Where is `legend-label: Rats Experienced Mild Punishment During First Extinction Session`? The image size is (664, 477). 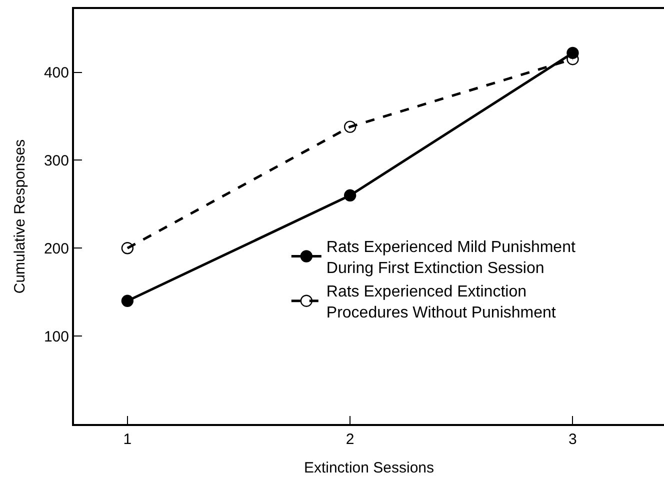
legend-label: Rats Experienced Mild Punishment During First Extinction Session is located at coordinates (451, 258).